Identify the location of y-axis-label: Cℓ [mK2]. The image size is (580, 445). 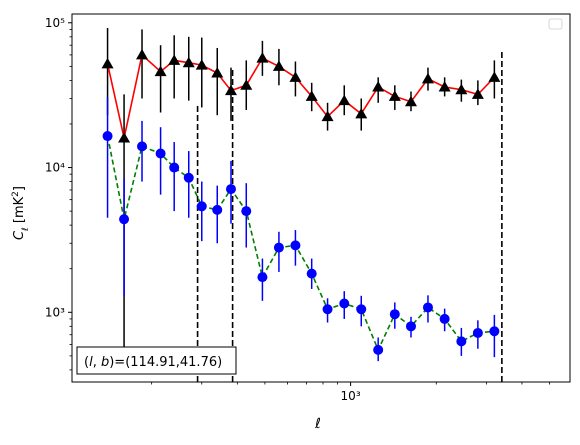
(21, 213).